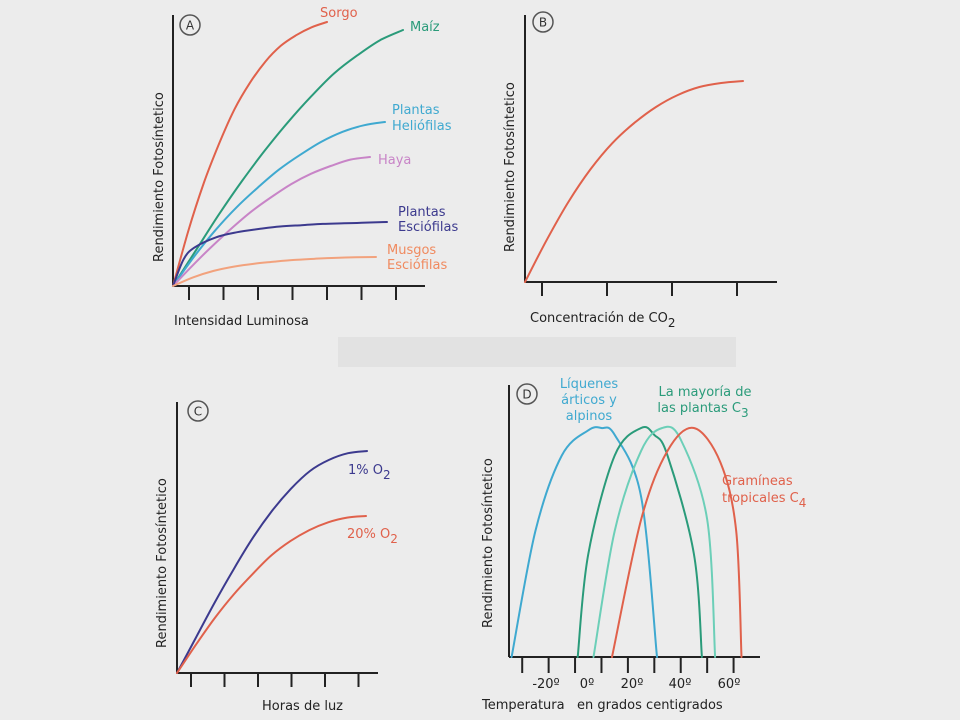  Describe the element at coordinates (422, 126) in the screenshot. I see `series-label-heliofilas-2: Heliófilas` at that location.